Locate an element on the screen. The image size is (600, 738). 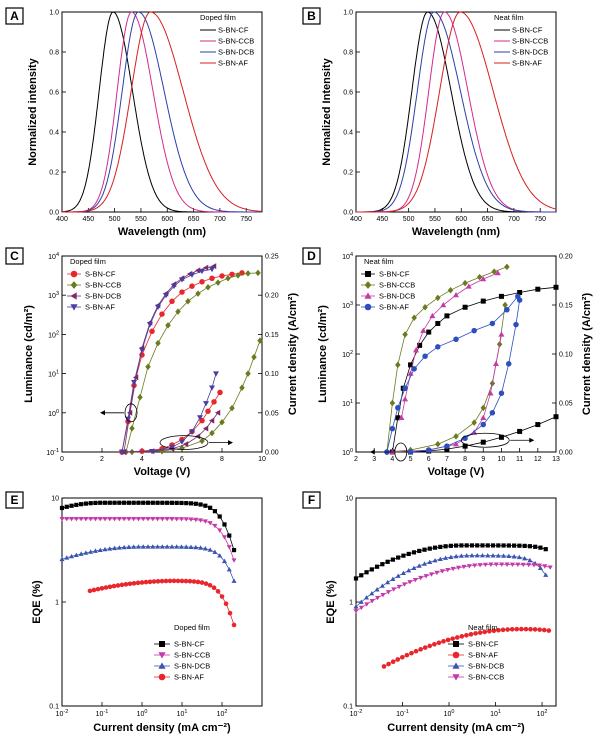
y-tick-label: 10 is located at coordinates (349, 499).